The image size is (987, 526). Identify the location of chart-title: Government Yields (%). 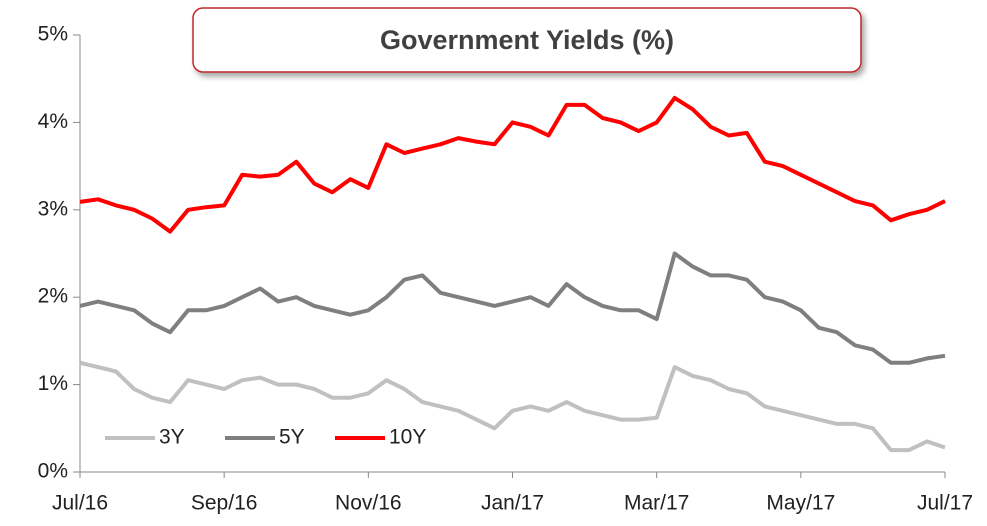
(527, 40).